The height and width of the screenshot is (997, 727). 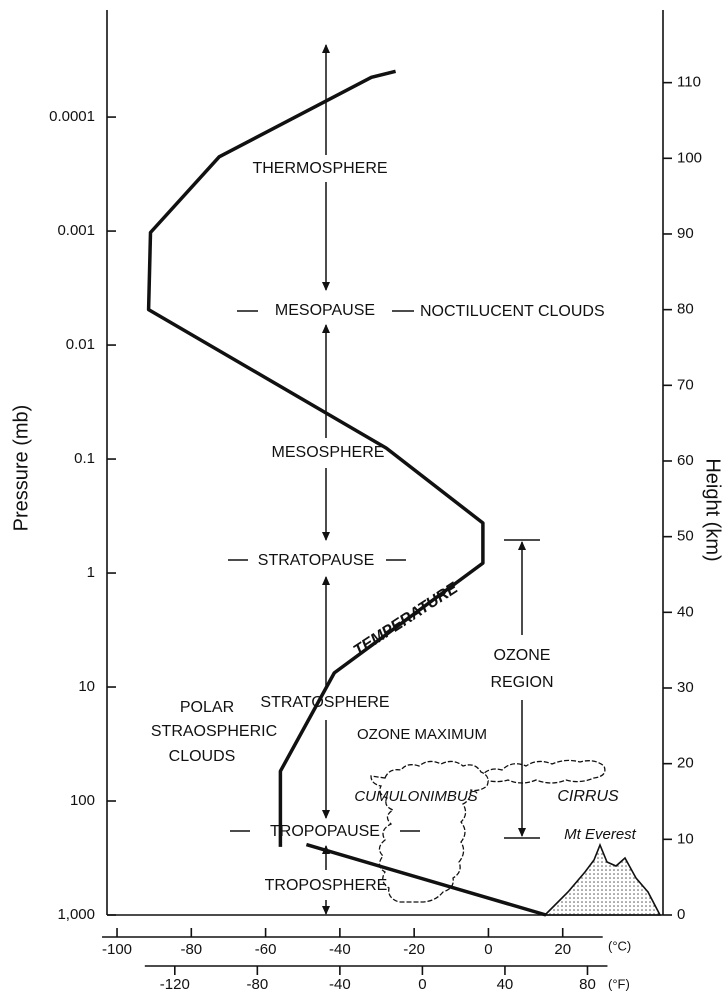 I want to click on y-tick-label: 10, so click(x=685, y=838).